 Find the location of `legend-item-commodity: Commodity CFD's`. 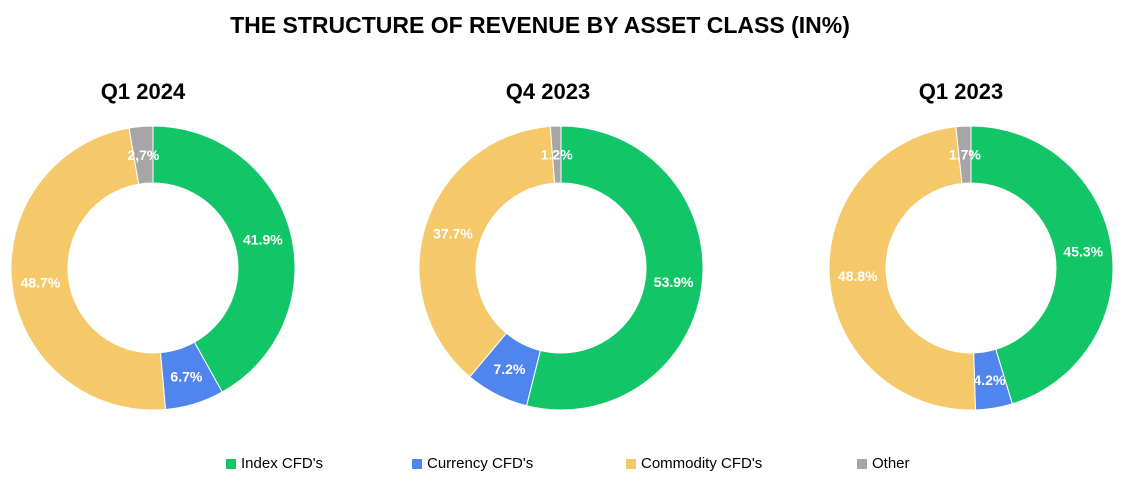

legend-item-commodity: Commodity CFD's is located at coordinates (694, 463).